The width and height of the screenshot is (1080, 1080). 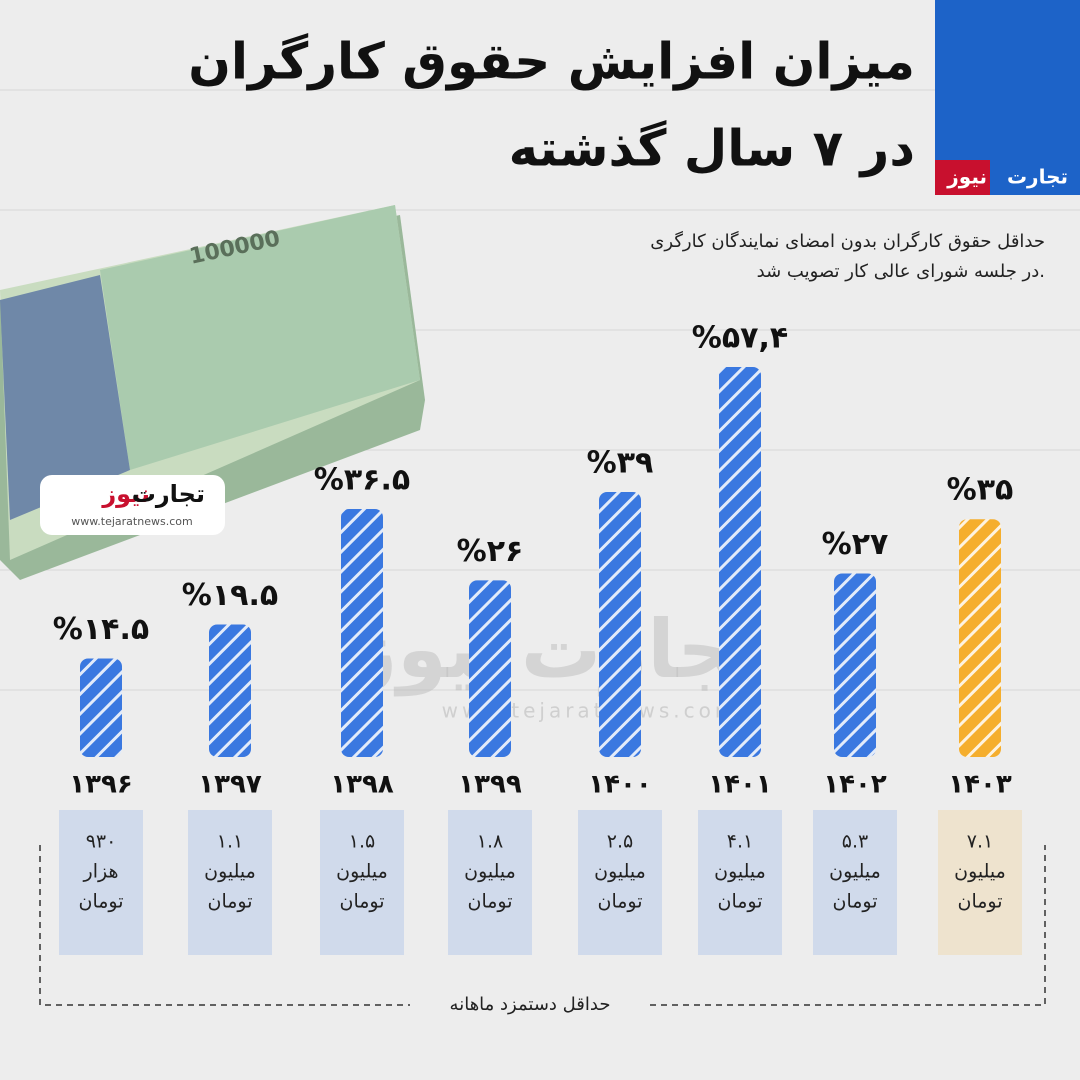 I want to click on corner-name2: نیوز, so click(x=966, y=177).